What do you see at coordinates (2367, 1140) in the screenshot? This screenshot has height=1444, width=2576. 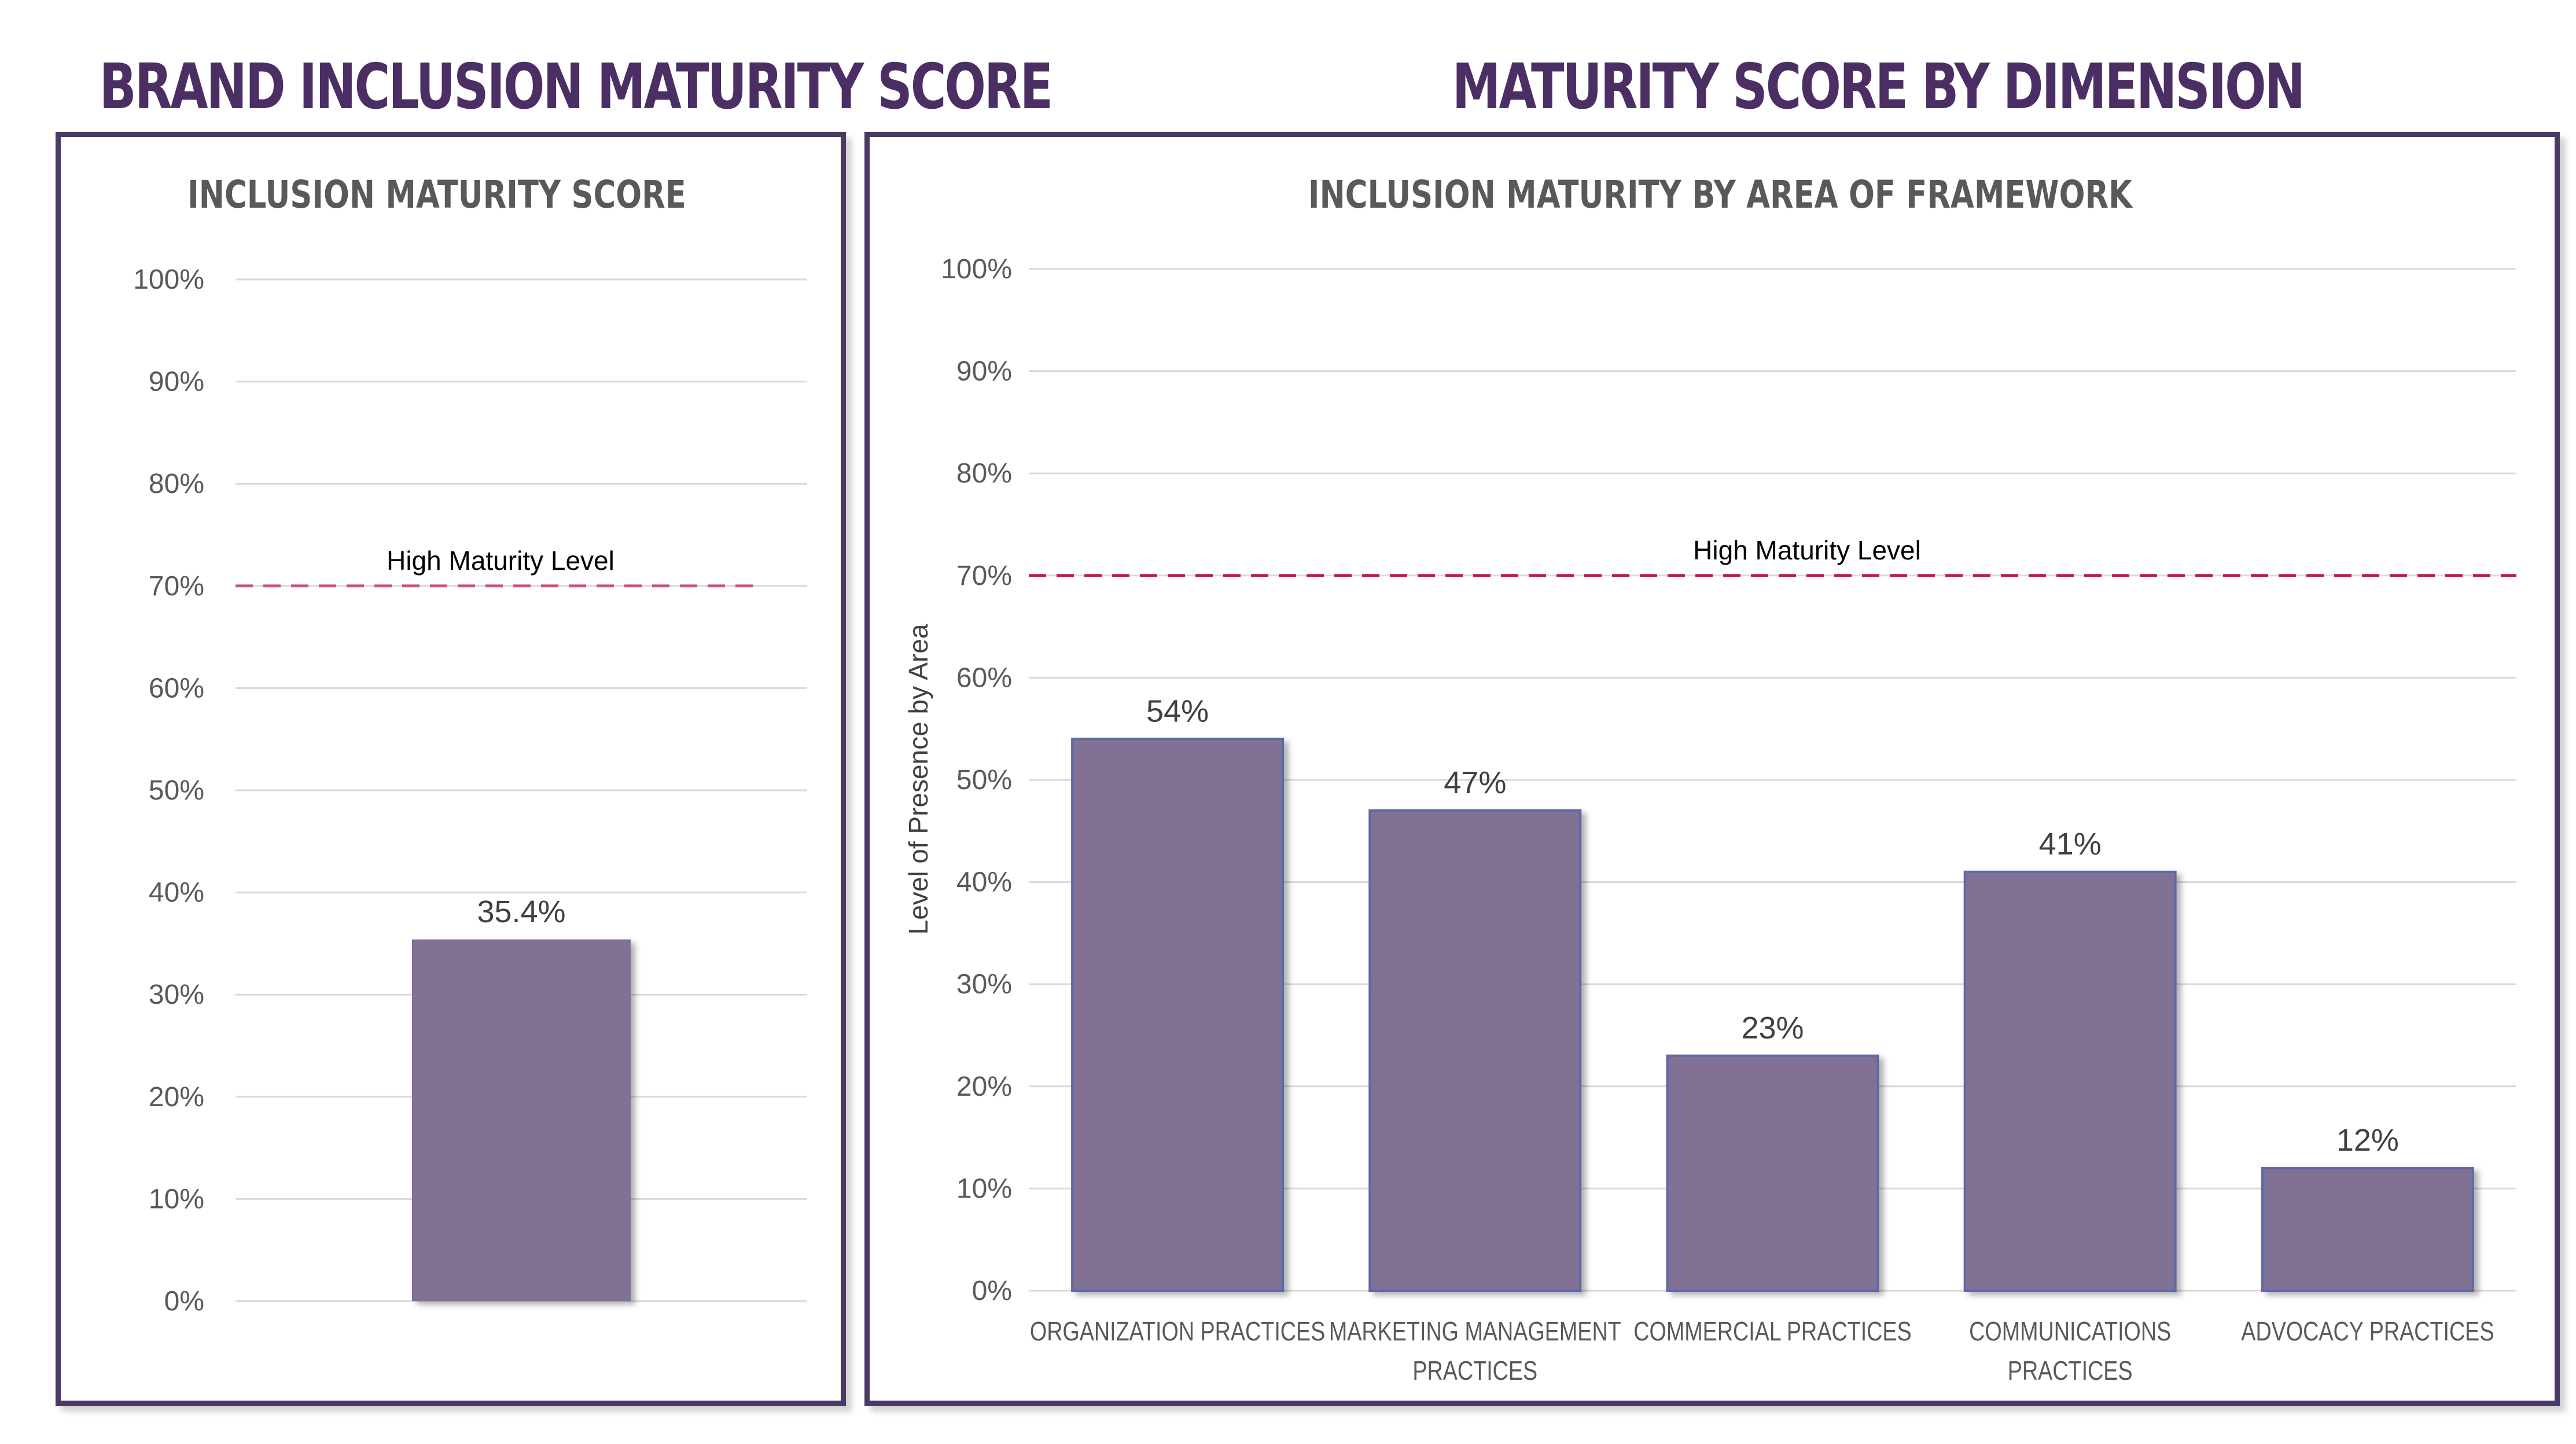 I see `bar-data-label: 12%` at bounding box center [2367, 1140].